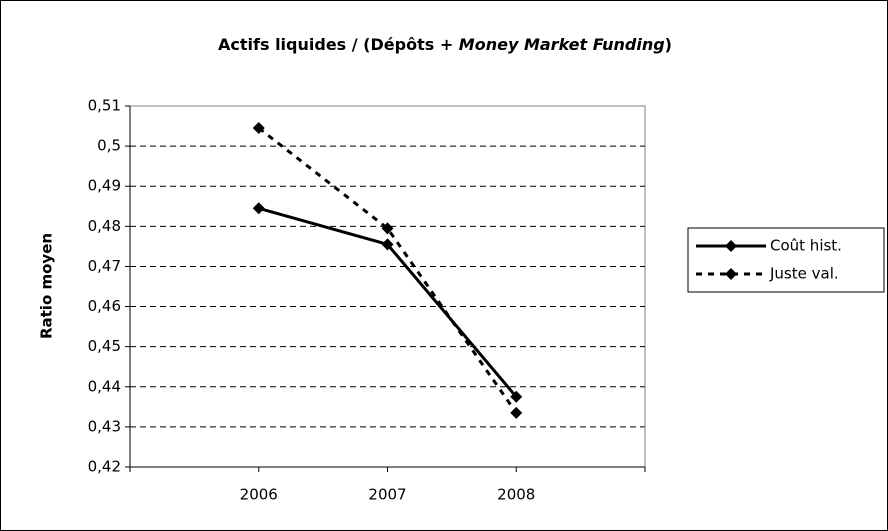 This screenshot has width=888, height=531. I want to click on legend-label: Juste val., so click(804, 274).